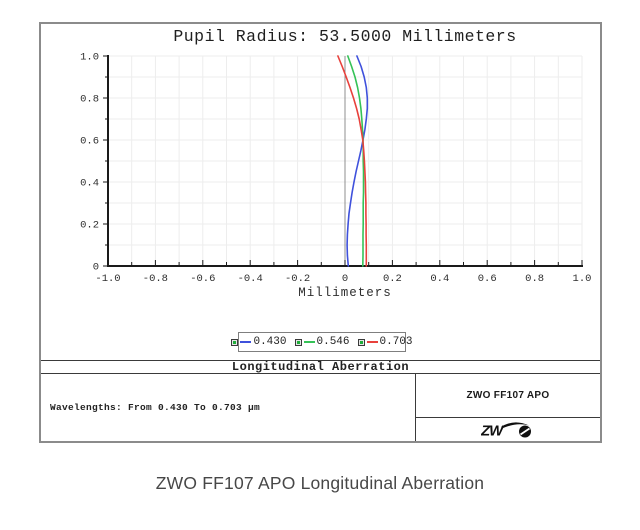 Image resolution: width=640 pixels, height=530 pixels. What do you see at coordinates (582, 279) in the screenshot?
I see `x-tick-label: 1.0` at bounding box center [582, 279].